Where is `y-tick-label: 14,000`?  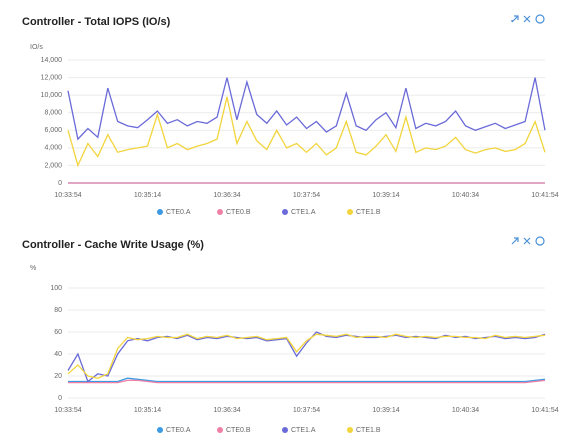 y-tick-label: 14,000 is located at coordinates (52, 60).